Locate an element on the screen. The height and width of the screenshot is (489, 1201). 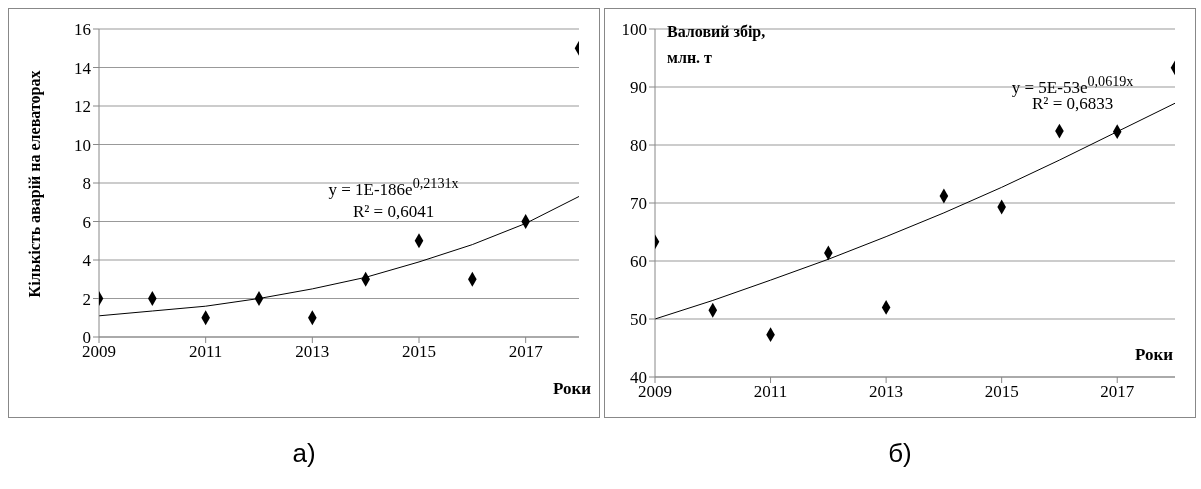
y-tick-label: 14 is located at coordinates (83, 68).